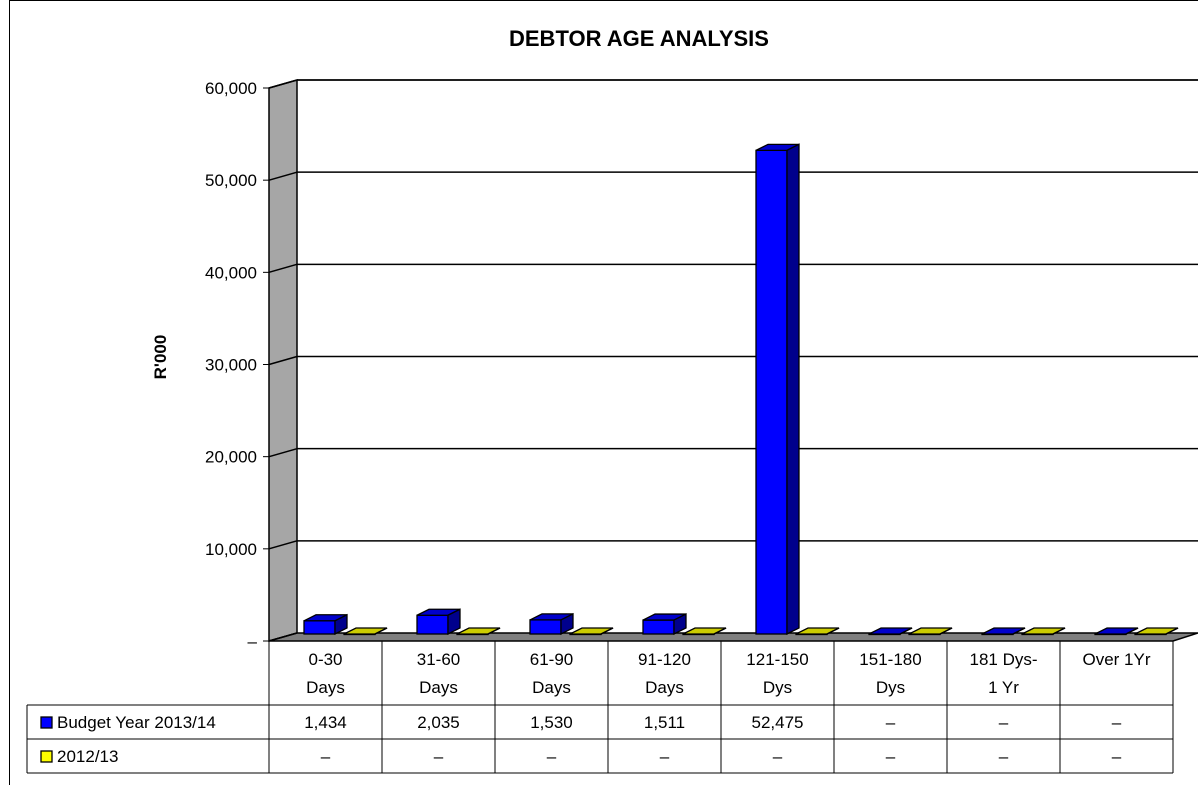  Describe the element at coordinates (231, 365) in the screenshot. I see `y-tick-label: 30,000` at that location.